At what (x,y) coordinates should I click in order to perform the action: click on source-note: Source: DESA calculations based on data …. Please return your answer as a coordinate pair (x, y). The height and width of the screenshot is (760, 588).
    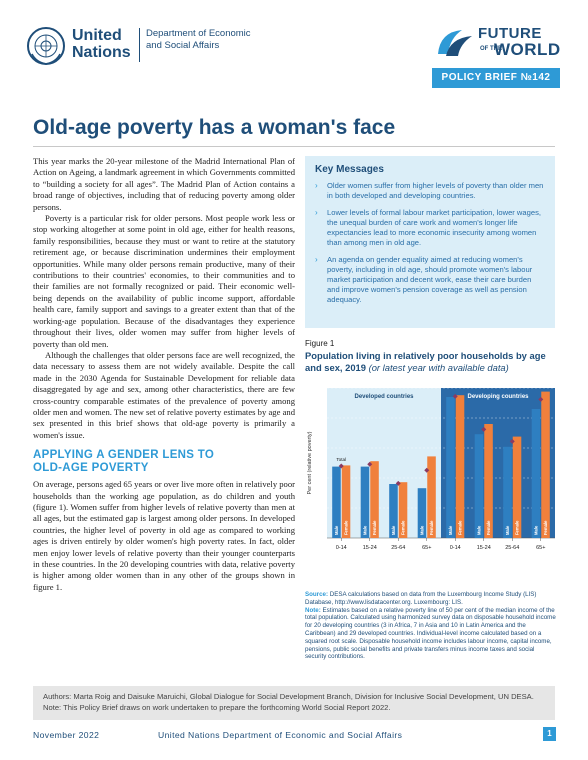
    Looking at the image, I should click on (431, 599).